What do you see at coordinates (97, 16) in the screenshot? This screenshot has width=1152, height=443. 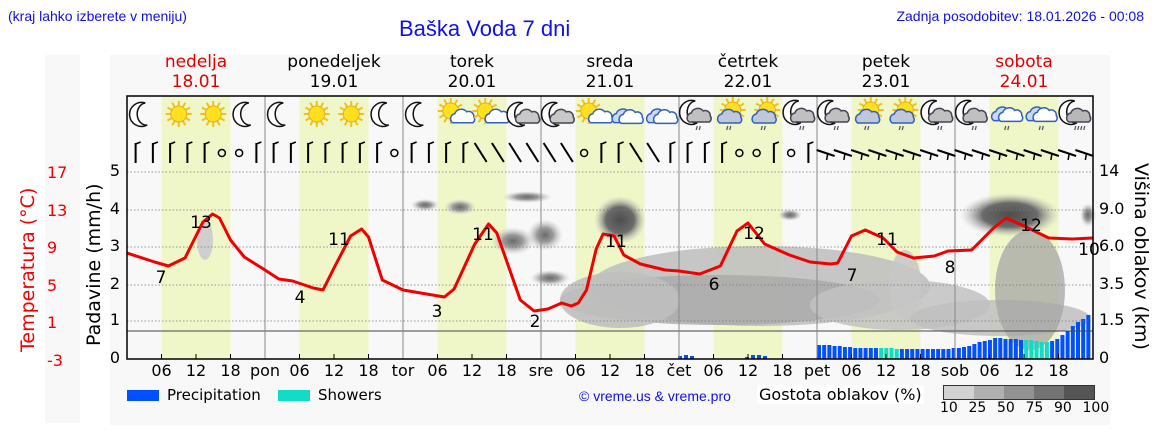 I see `region-hint: (kraj lahko izberete v meniju)` at bounding box center [97, 16].